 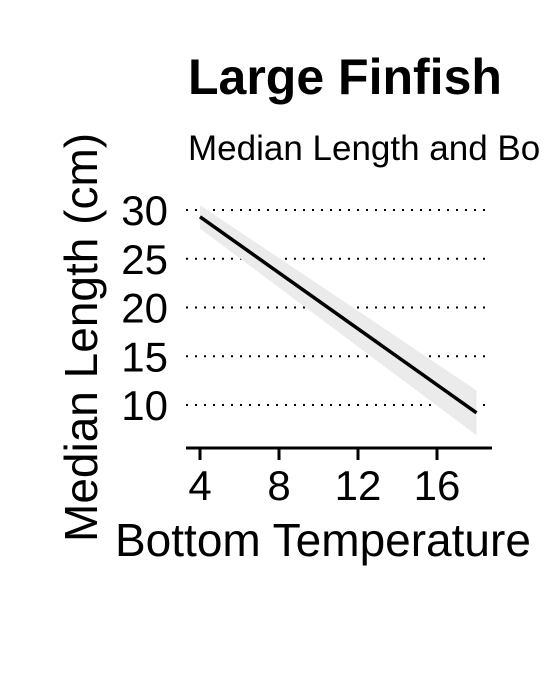 I want to click on y-tick-label-25: 25, so click(x=144, y=259).